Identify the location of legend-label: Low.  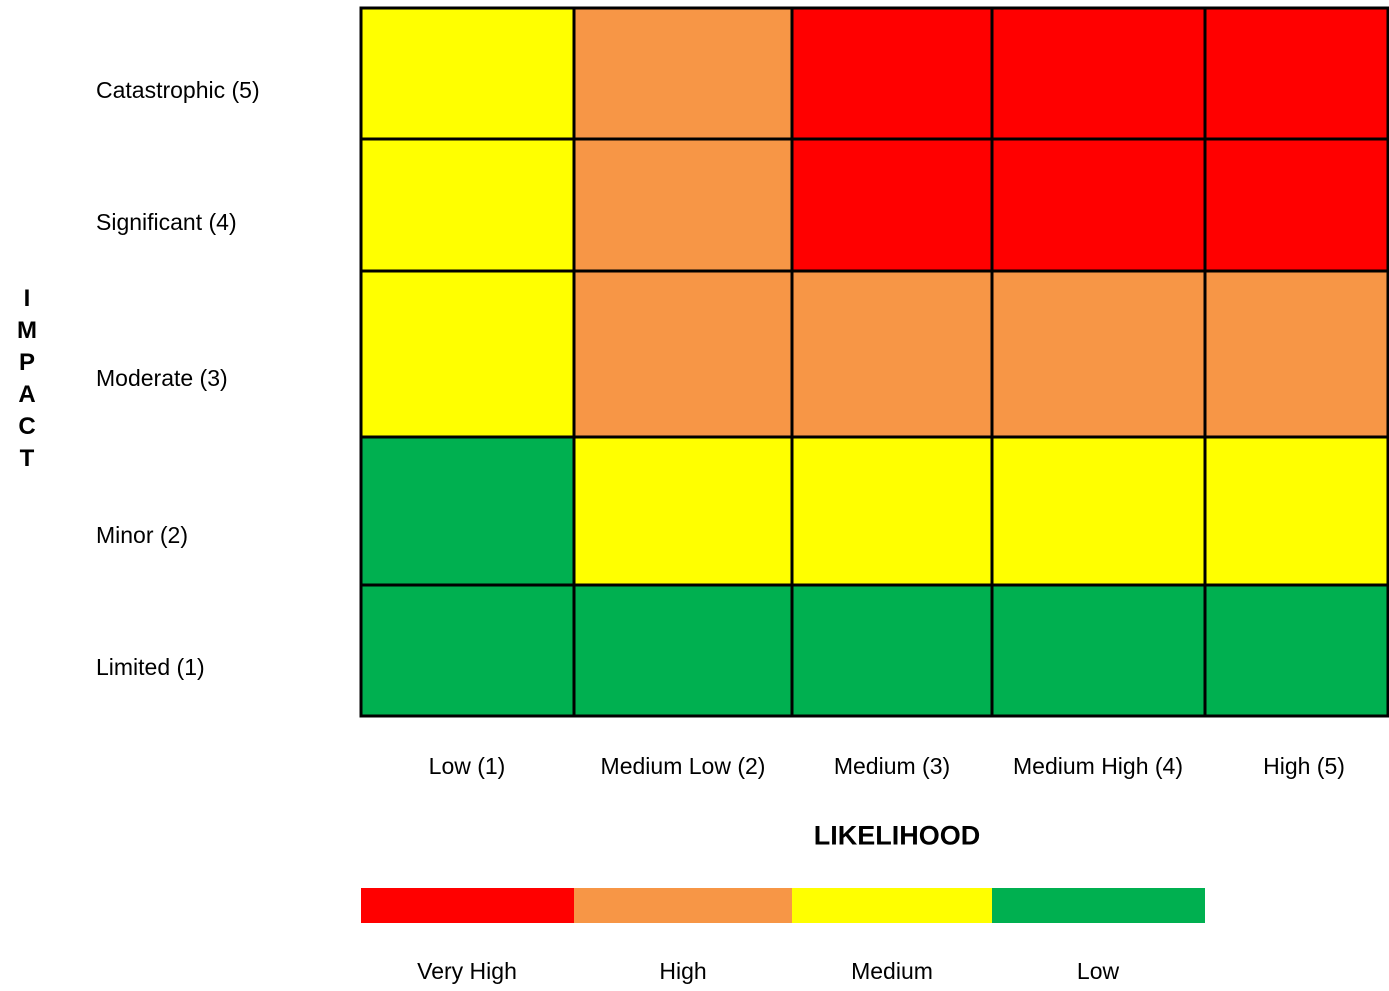
(1098, 971).